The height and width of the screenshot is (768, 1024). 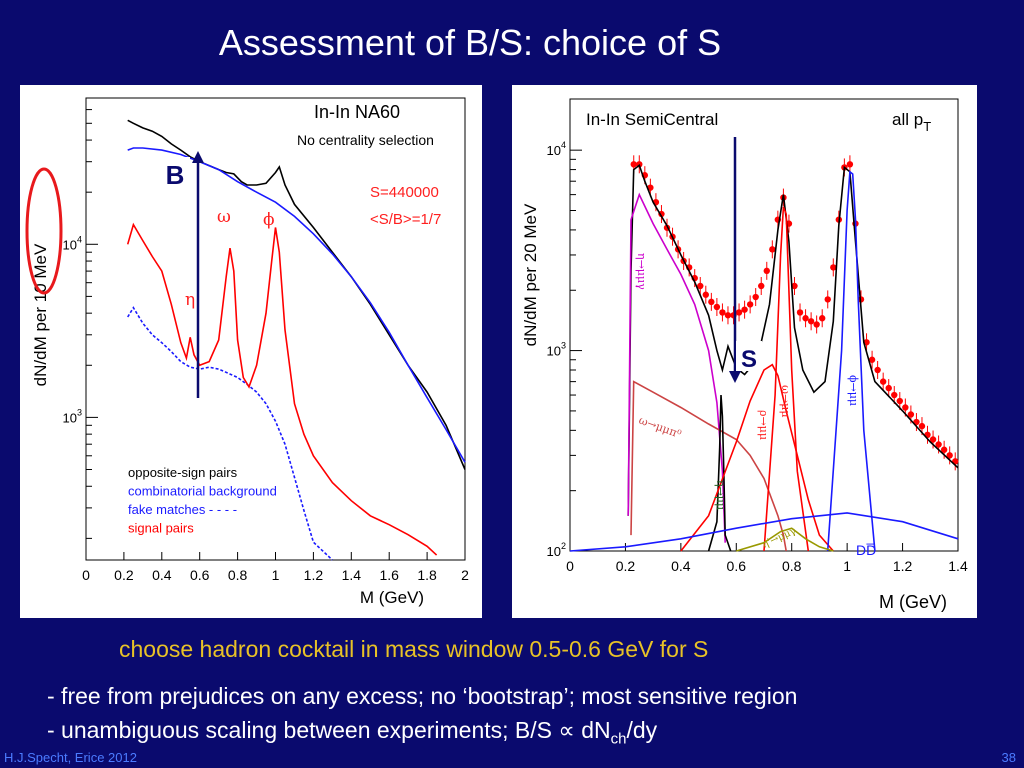 What do you see at coordinates (44, 231) in the screenshot?
I see `ylabel-highlight-circle` at bounding box center [44, 231].